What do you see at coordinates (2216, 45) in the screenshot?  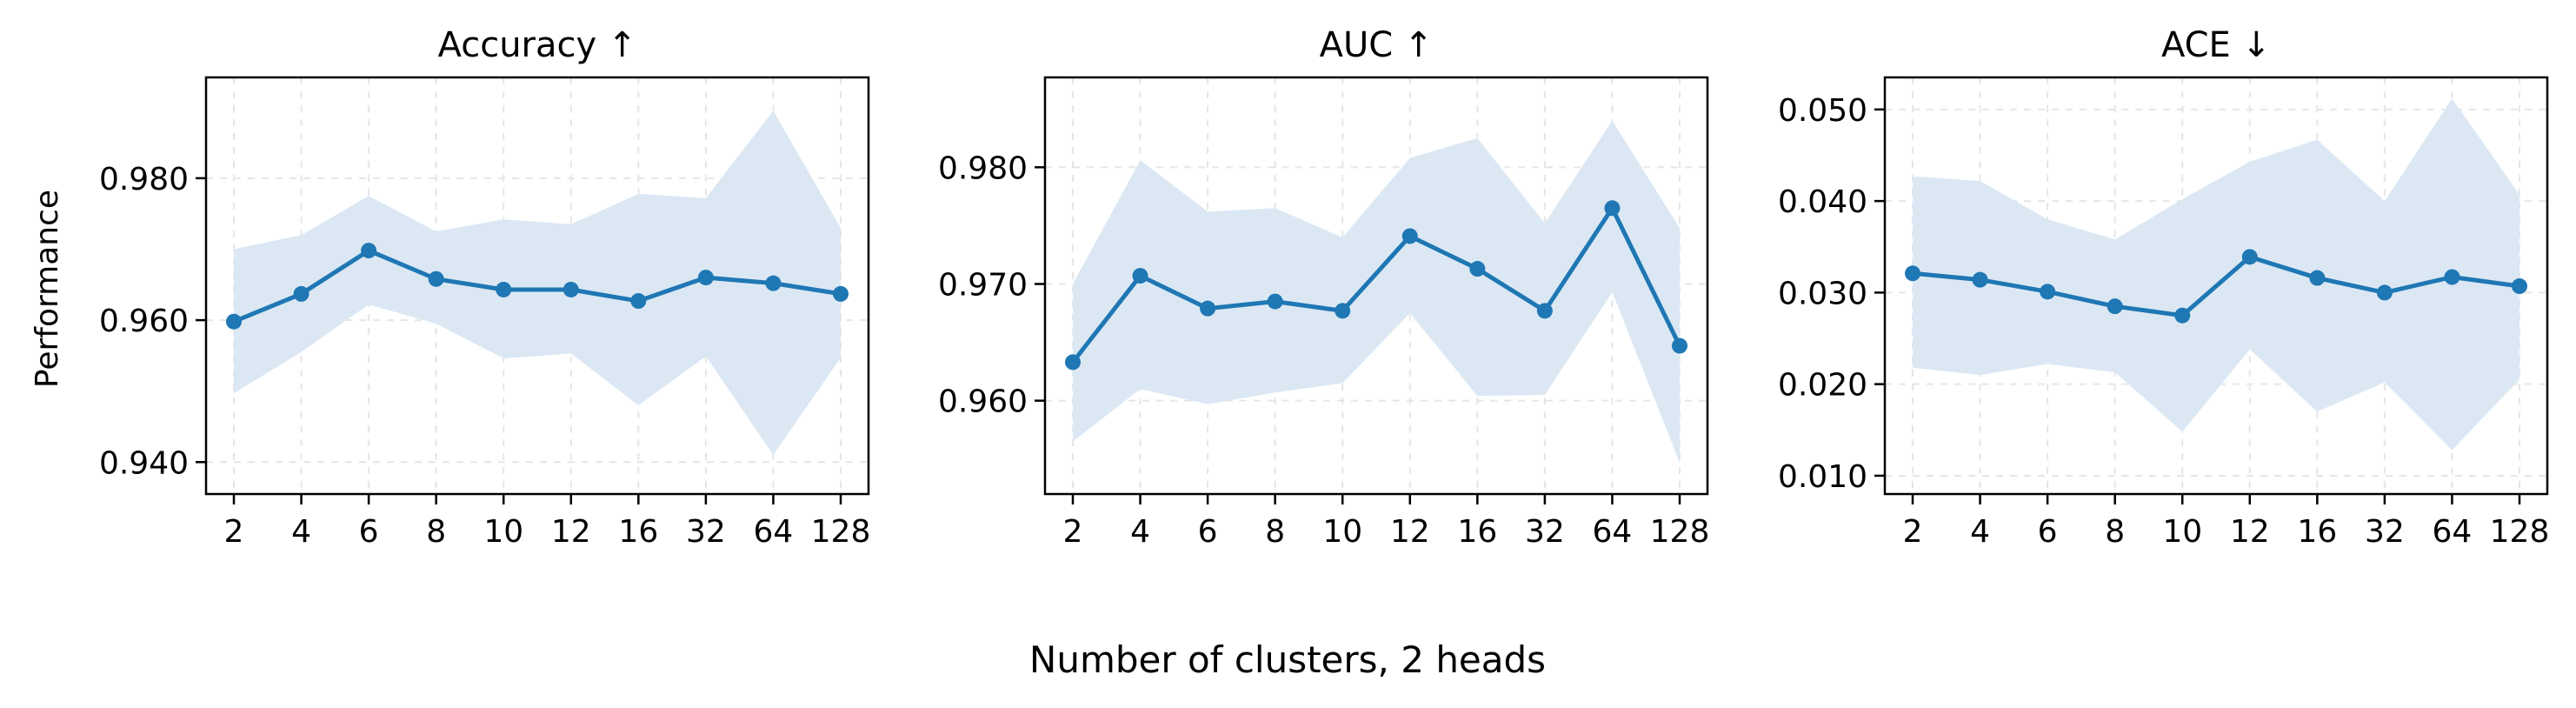 I see `panel-title: ACE ↓` at bounding box center [2216, 45].